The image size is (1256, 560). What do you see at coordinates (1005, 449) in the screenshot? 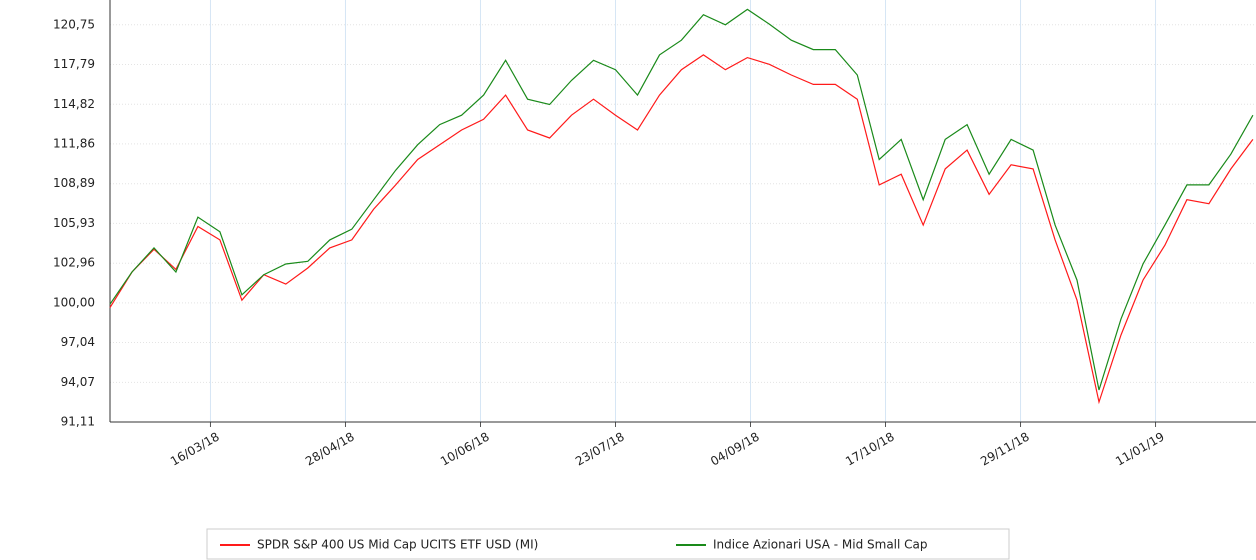
I see `x-tick-label: 29/11/18` at bounding box center [1005, 449].